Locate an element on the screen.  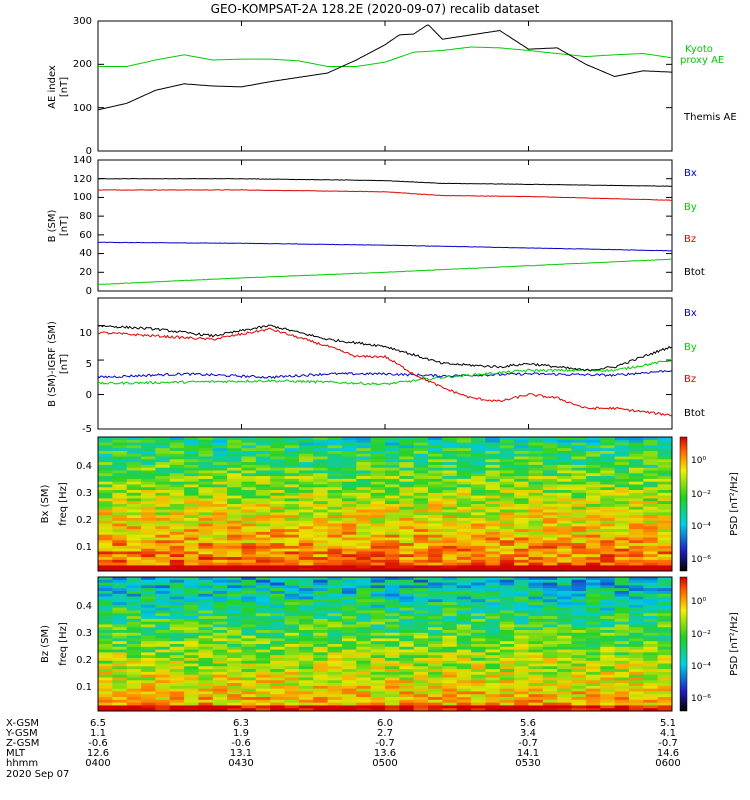
eph-label: X-GSM is located at coordinates (22, 723).